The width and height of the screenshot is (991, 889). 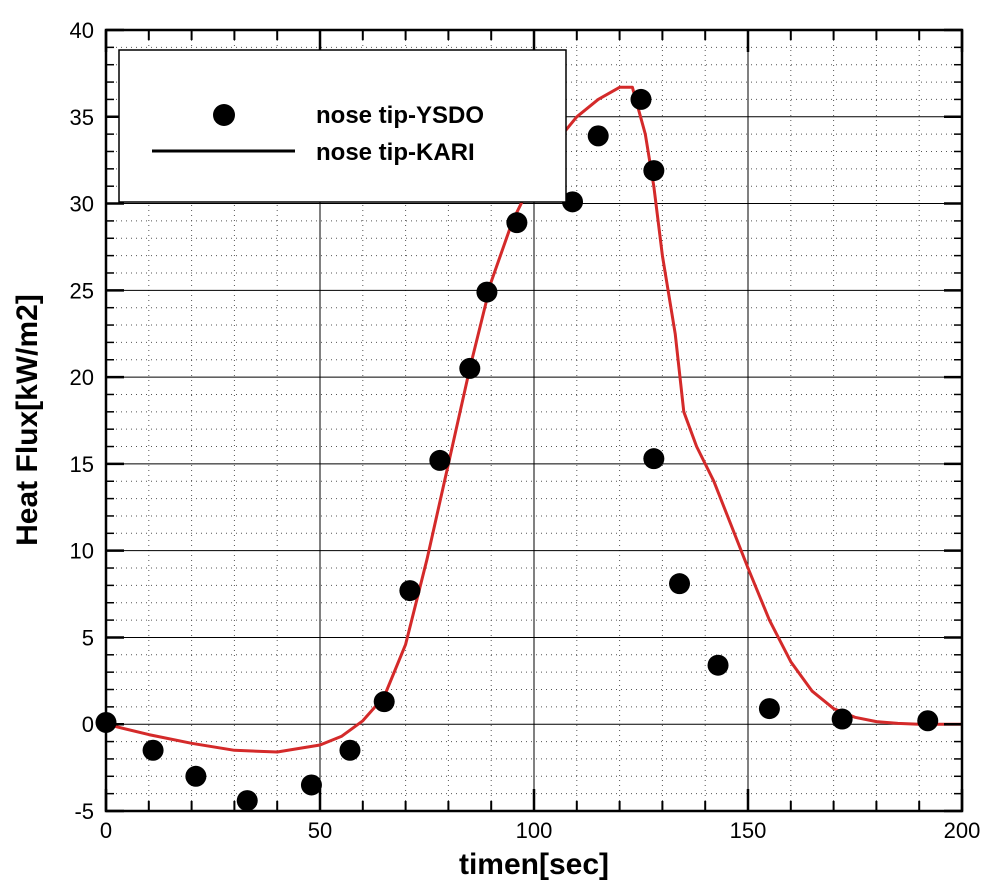 What do you see at coordinates (82, 377) in the screenshot?
I see `y-tick-label: 20` at bounding box center [82, 377].